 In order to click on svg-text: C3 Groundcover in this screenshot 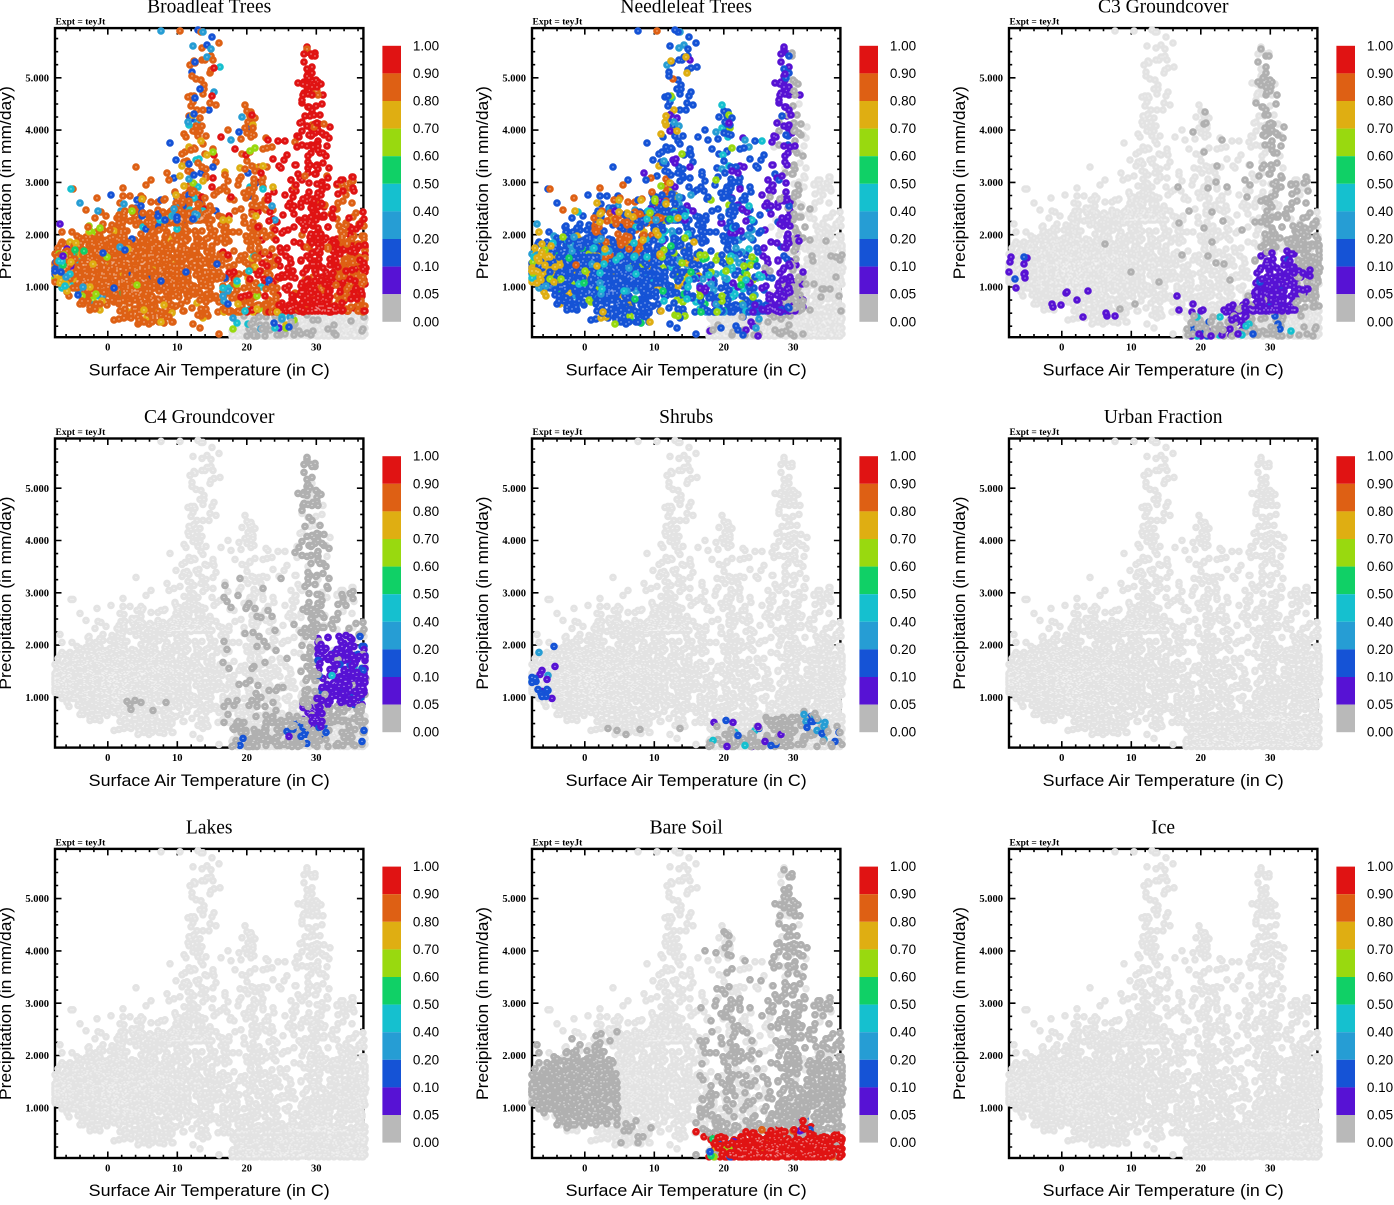, I will do `click(1163, 9)`.